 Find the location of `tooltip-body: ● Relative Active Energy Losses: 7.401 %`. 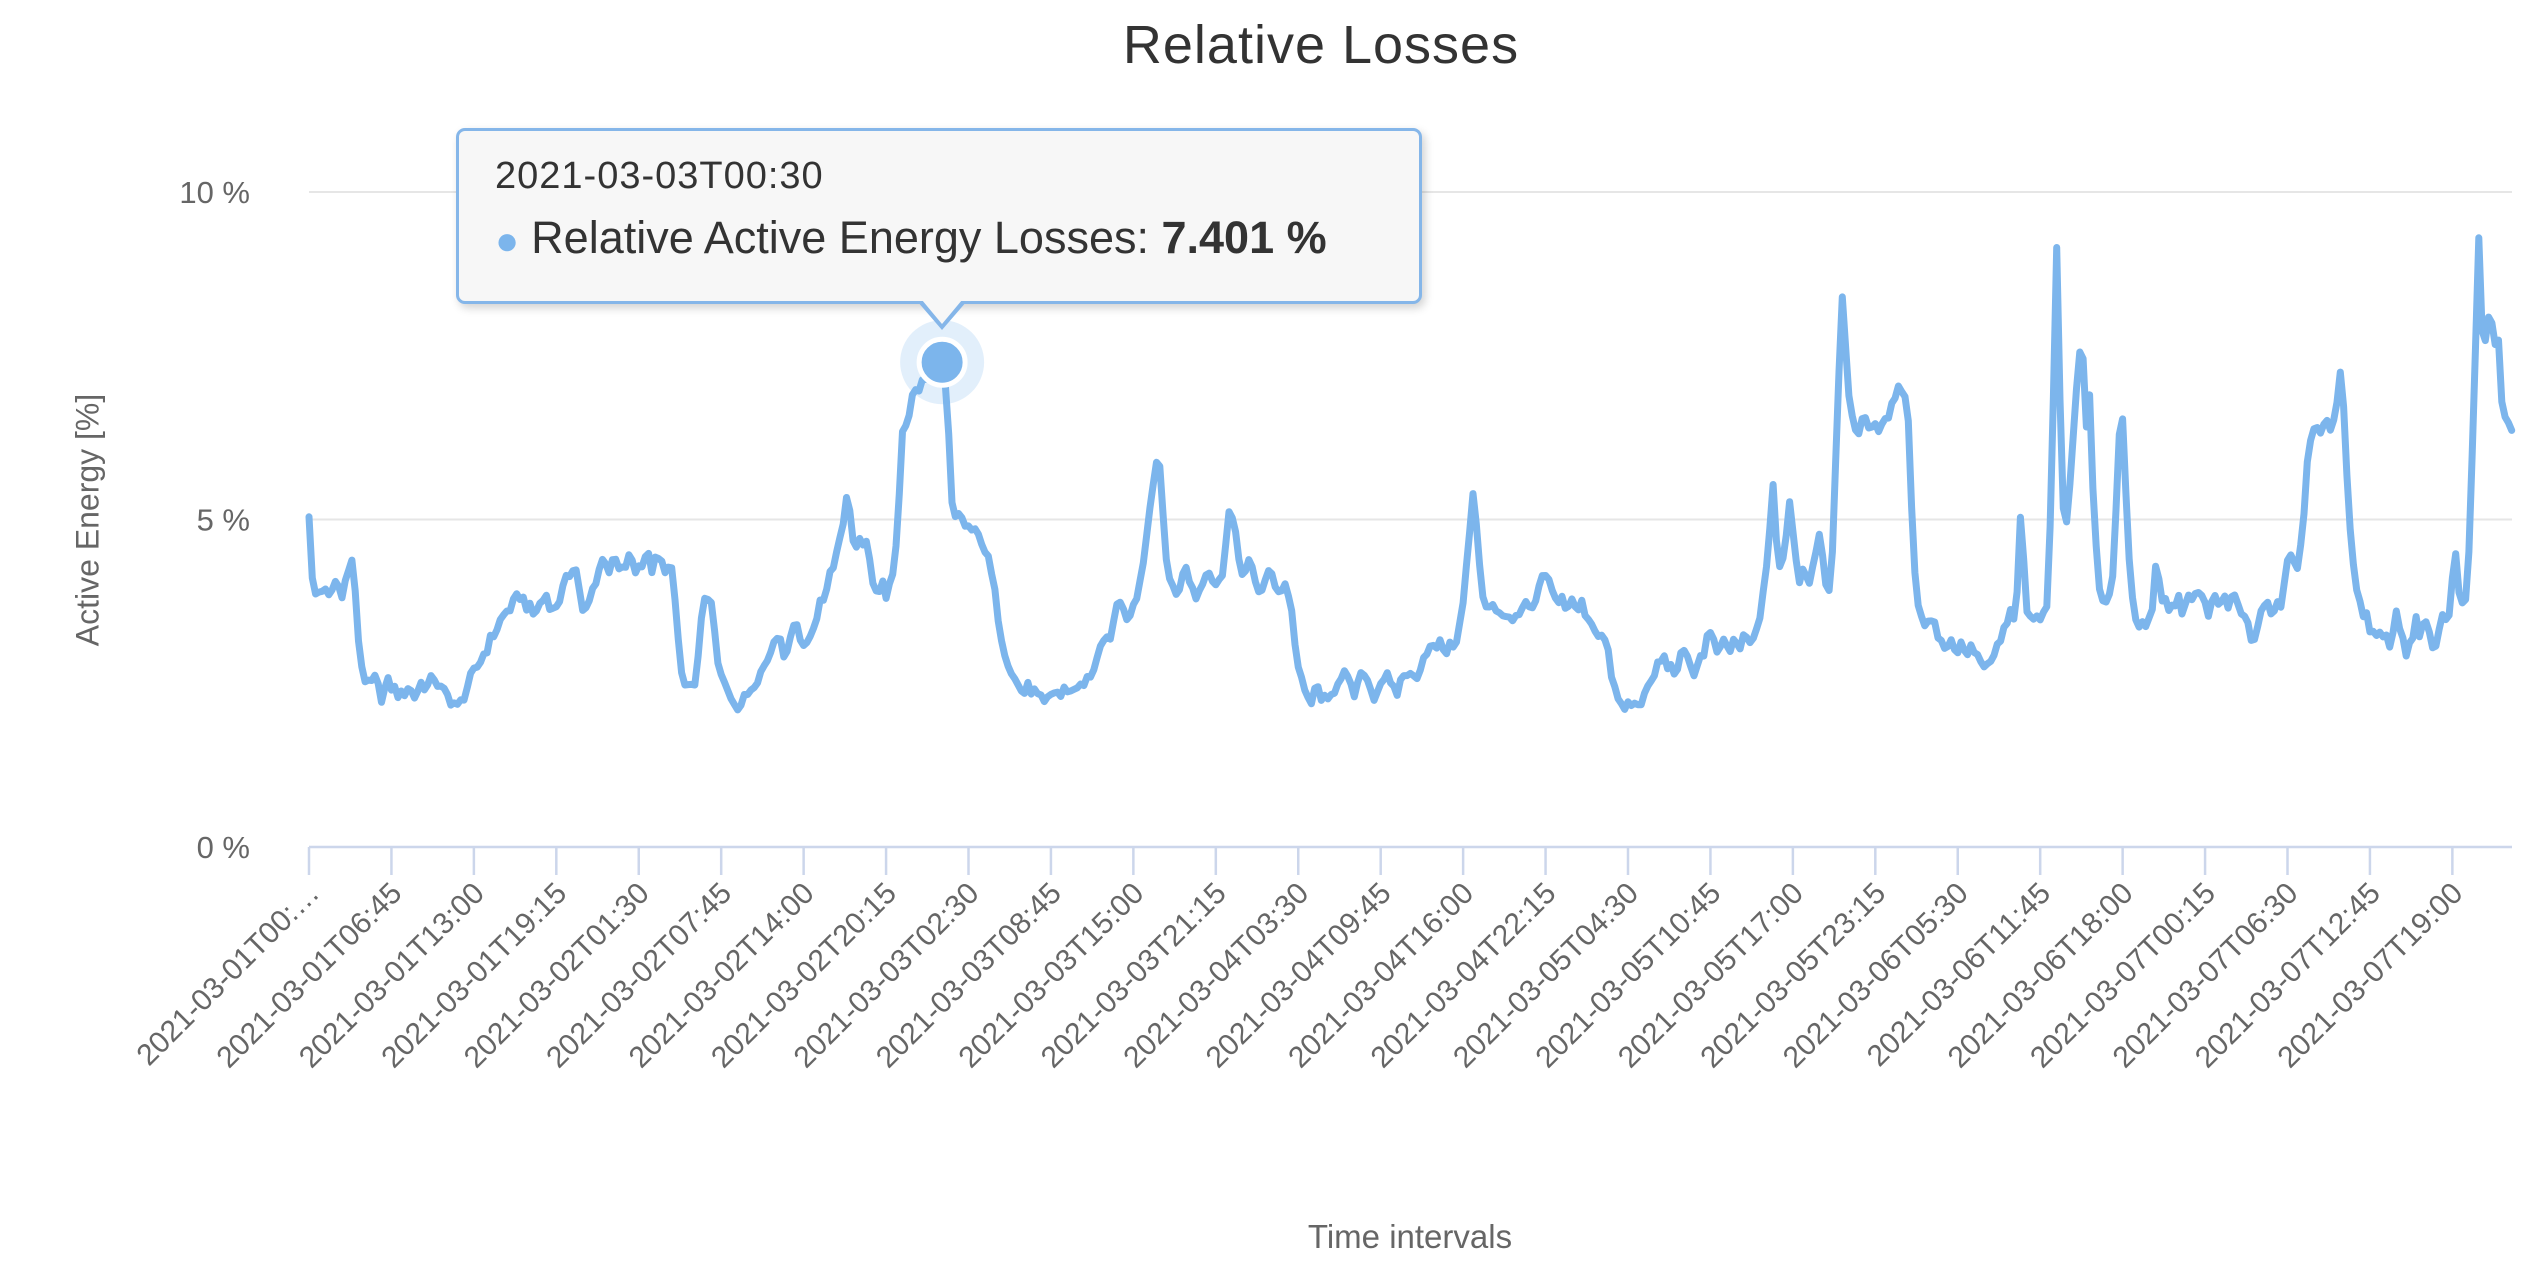

tooltip-body: ● Relative Active Energy Losses: 7.401 % is located at coordinates (942, 238).